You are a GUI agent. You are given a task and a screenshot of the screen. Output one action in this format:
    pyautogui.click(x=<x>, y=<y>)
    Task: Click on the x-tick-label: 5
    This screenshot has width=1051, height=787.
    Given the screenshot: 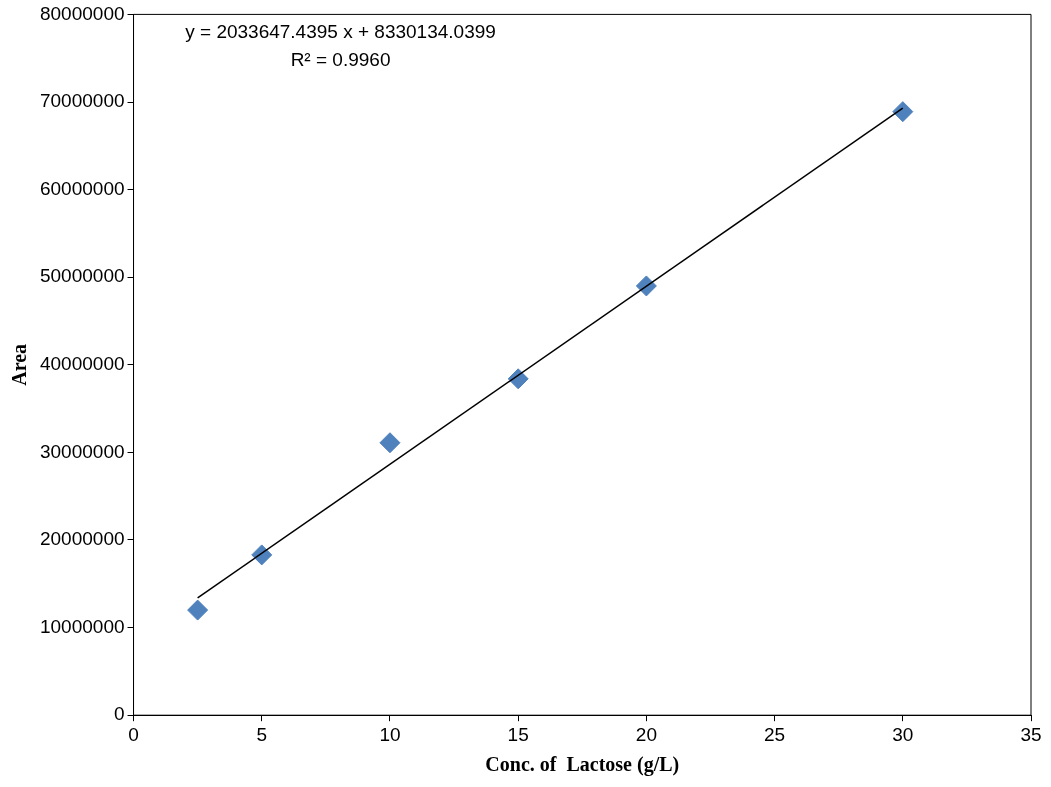 What is the action you would take?
    pyautogui.click(x=262, y=734)
    